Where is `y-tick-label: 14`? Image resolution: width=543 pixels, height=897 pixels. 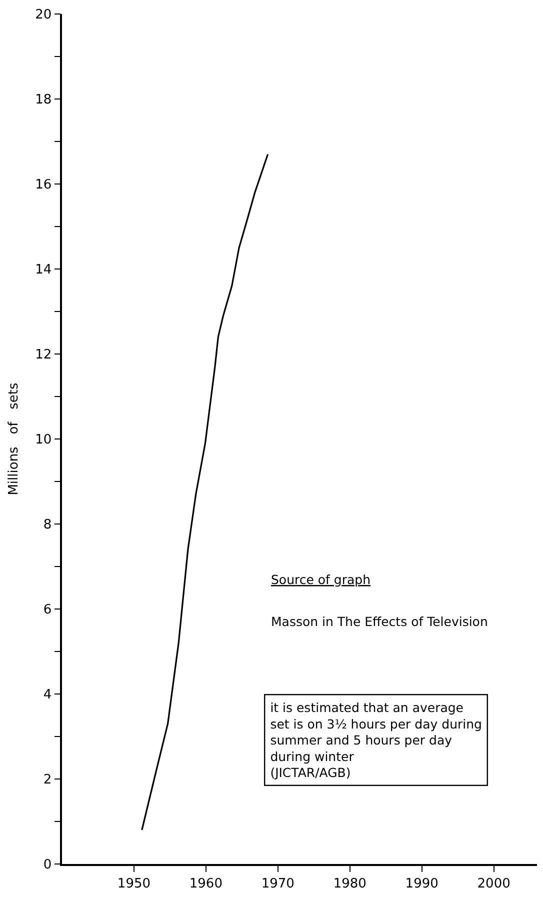 y-tick-label: 14 is located at coordinates (43, 270).